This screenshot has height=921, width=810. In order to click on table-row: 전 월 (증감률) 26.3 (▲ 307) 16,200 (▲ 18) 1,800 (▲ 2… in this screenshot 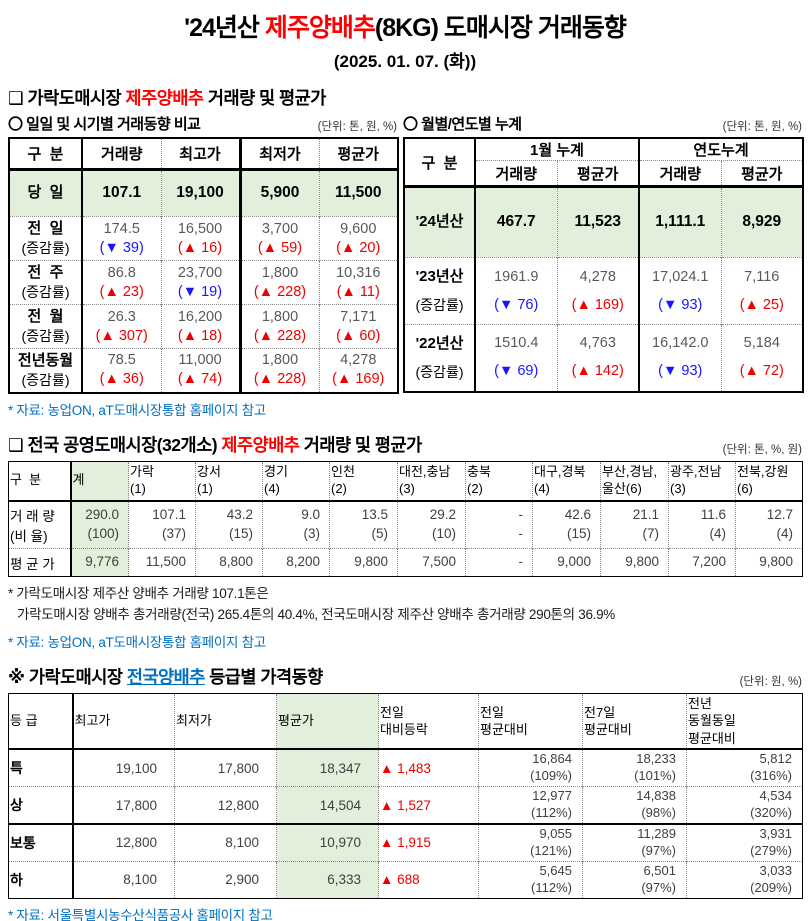, I will do `click(203, 326)`.